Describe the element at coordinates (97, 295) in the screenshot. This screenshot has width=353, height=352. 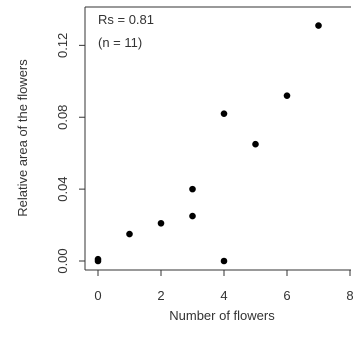
I see `x-tick-label: 0` at that location.